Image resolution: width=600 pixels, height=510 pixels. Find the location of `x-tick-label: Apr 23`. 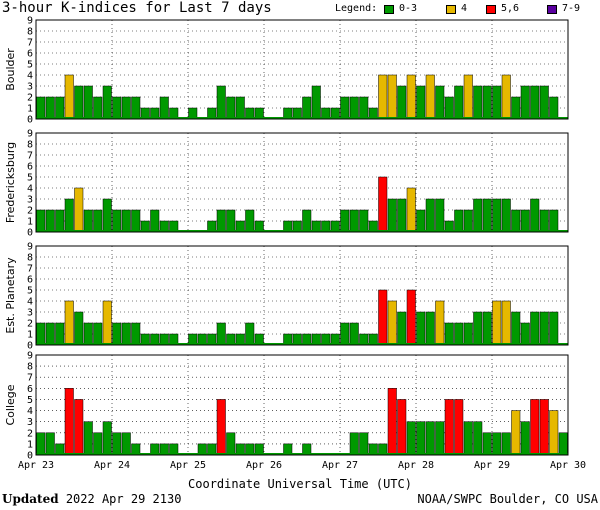

x-tick-label: Apr 23 is located at coordinates (36, 465).